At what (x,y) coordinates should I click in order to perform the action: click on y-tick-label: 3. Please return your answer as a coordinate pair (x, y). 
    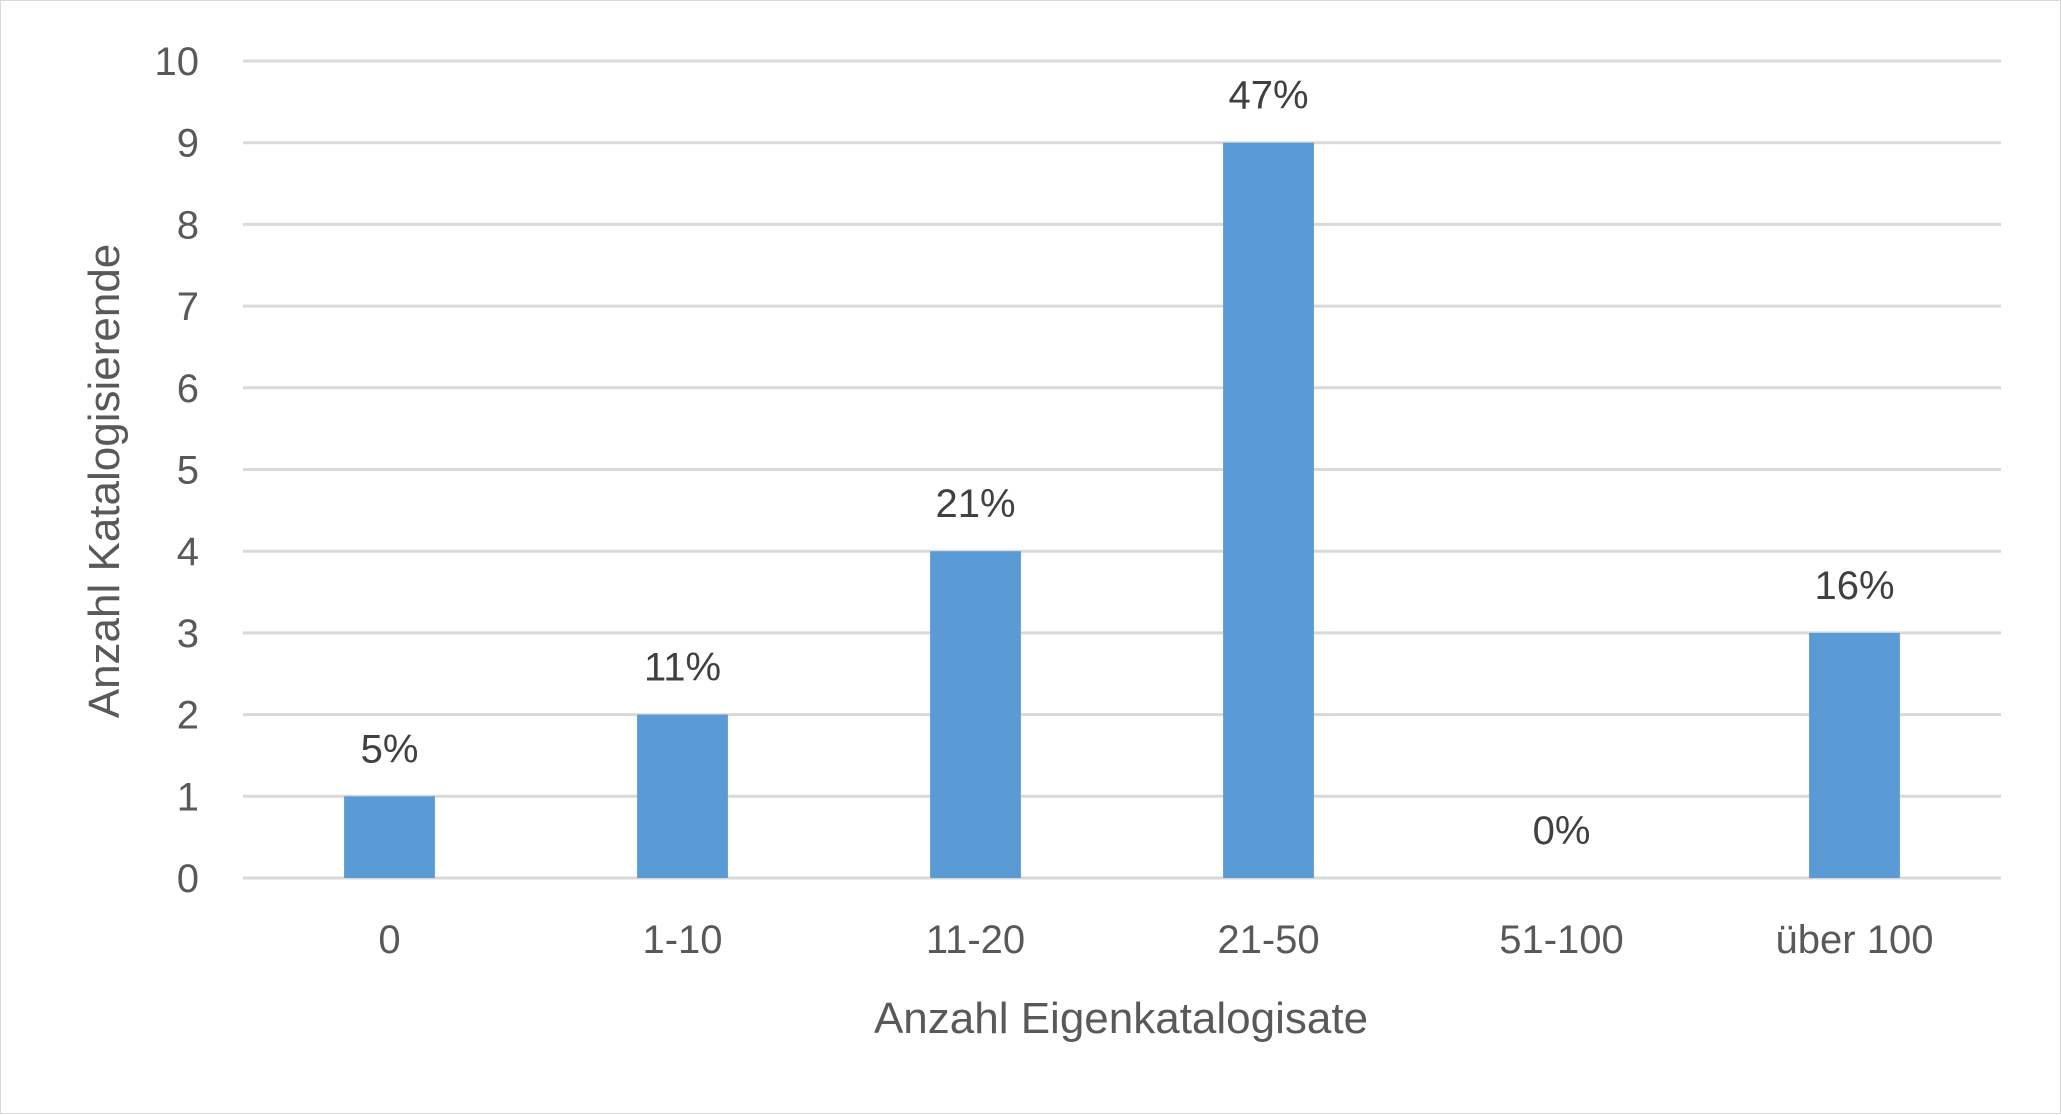
    Looking at the image, I should click on (188, 634).